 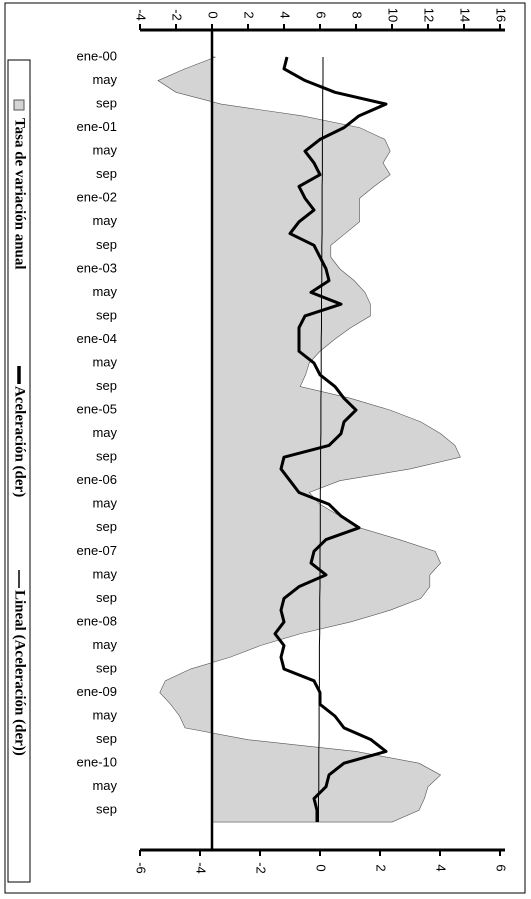 I want to click on line, so click(x=321, y=440).